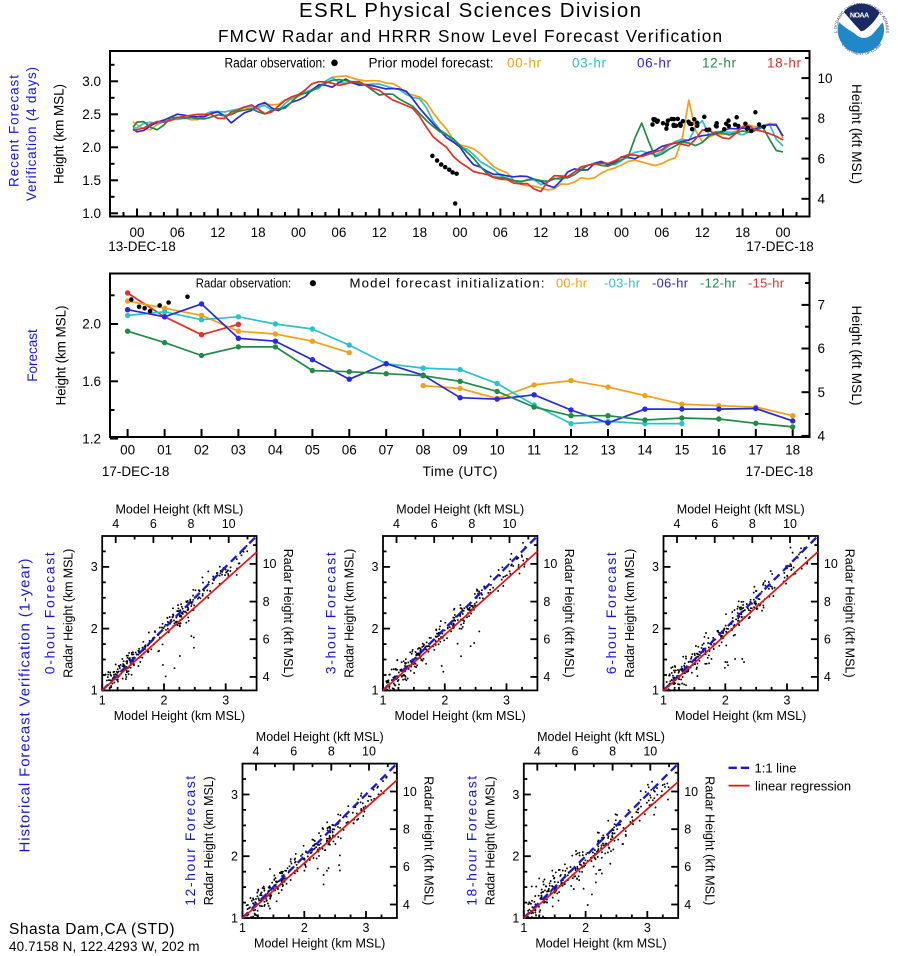 The image size is (898, 956). Describe the element at coordinates (91, 147) in the screenshot. I see `svg-text: 2.0` at that location.